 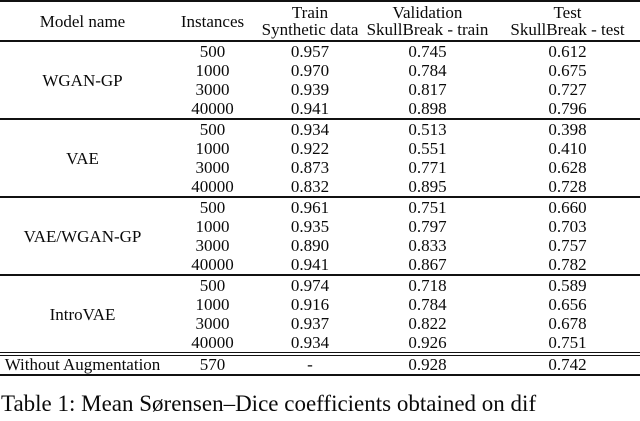 What do you see at coordinates (427, 108) in the screenshot?
I see `cell-validation: 0.898` at bounding box center [427, 108].